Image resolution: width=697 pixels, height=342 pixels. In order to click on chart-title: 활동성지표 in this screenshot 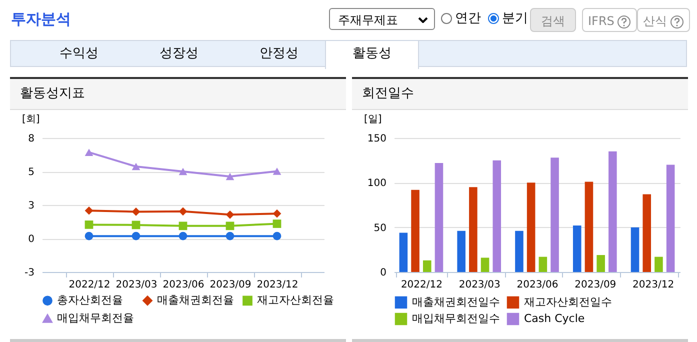, I will do `click(178, 94)`.